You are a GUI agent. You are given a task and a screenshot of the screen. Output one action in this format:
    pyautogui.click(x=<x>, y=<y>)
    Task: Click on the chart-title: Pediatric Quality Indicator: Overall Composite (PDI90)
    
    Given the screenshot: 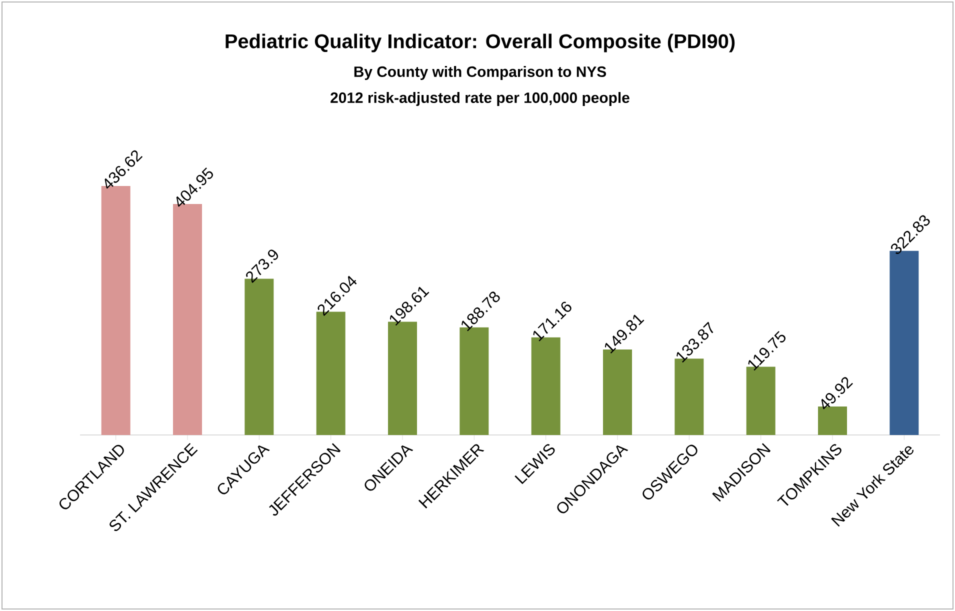 What is the action you would take?
    pyautogui.click(x=480, y=43)
    